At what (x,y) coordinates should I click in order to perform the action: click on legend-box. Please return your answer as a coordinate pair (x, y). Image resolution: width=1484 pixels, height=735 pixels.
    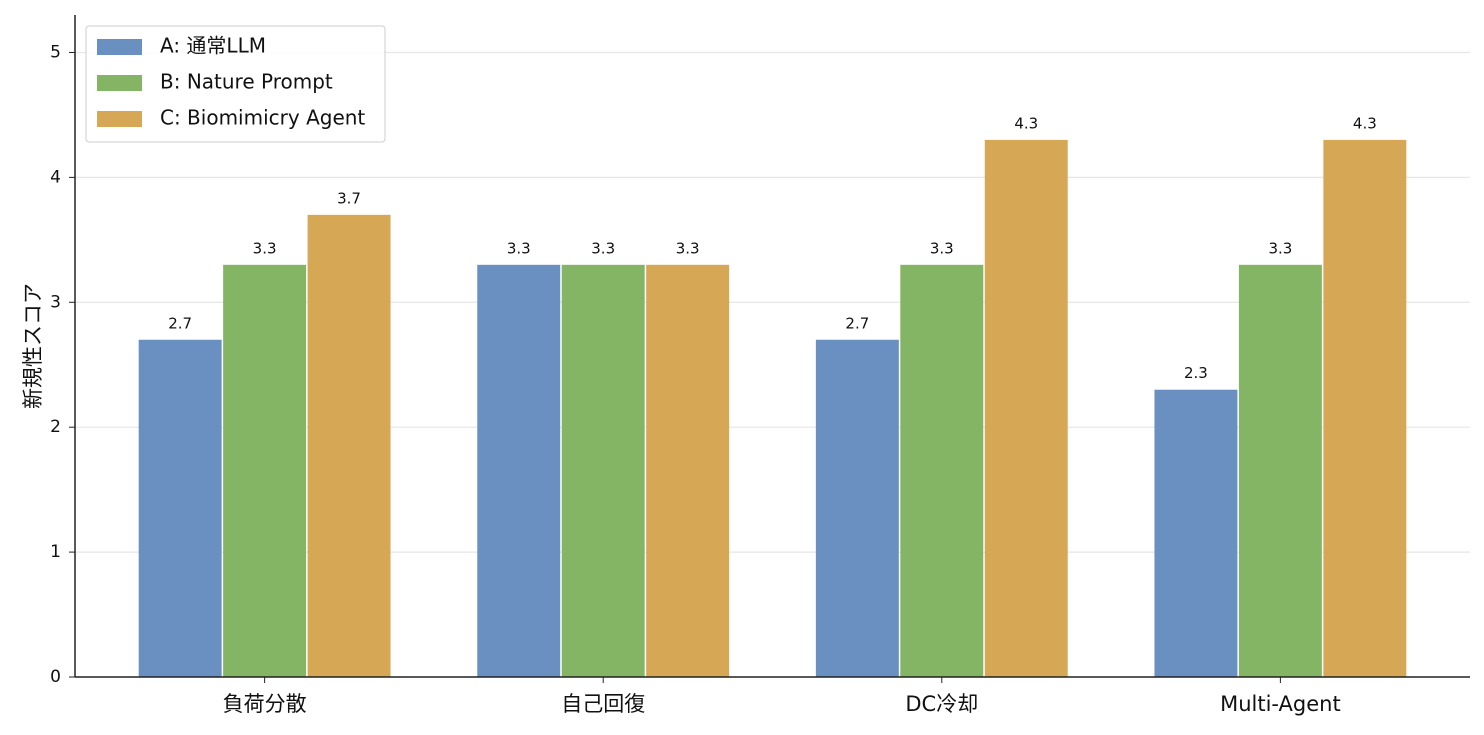
    Looking at the image, I should click on (235, 84).